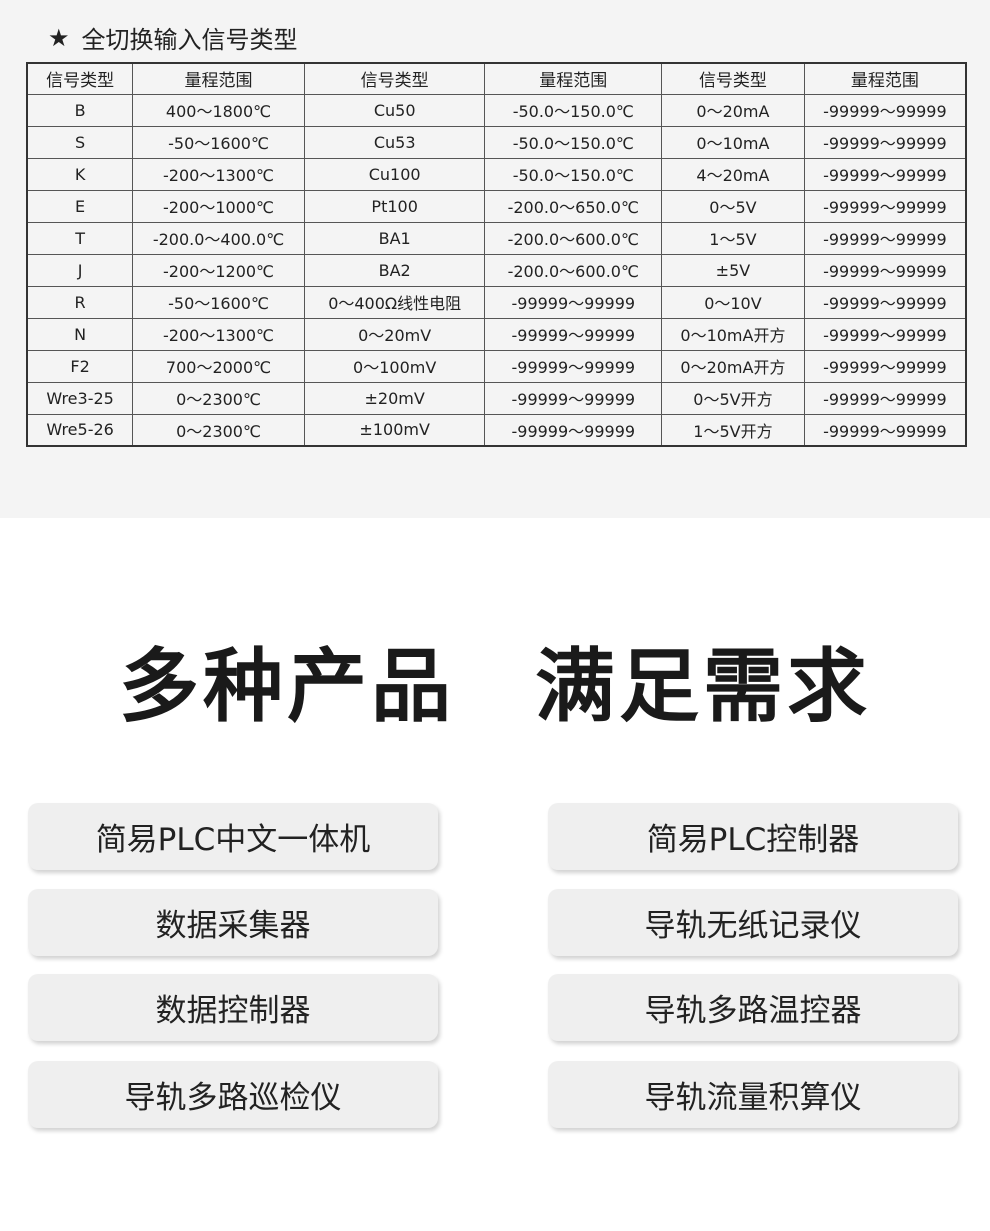  I want to click on table-cell: 0～5V开方, so click(733, 398).